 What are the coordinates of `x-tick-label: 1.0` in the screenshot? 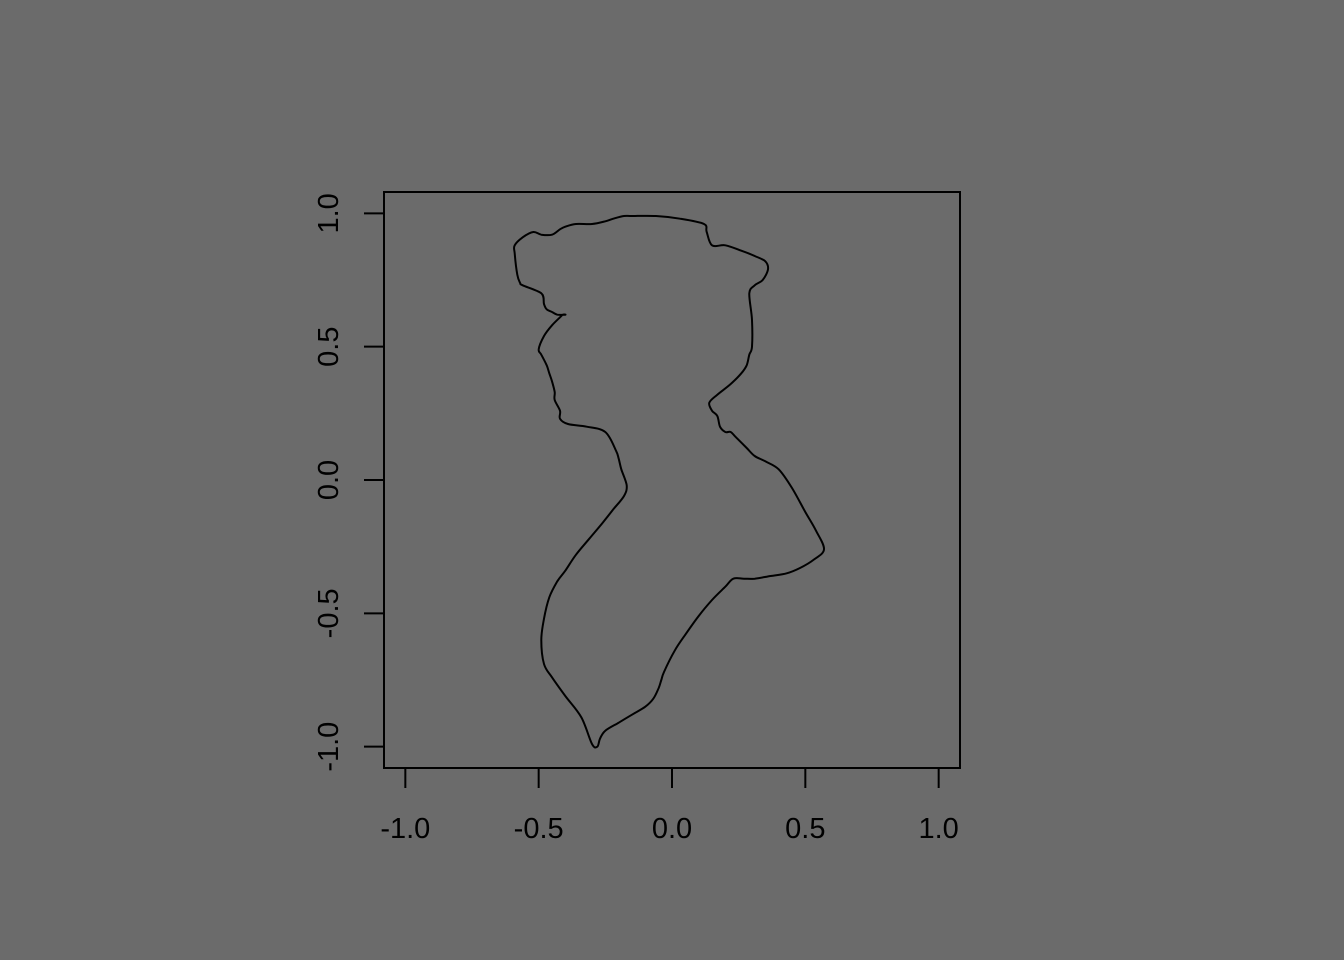 It's located at (939, 829).